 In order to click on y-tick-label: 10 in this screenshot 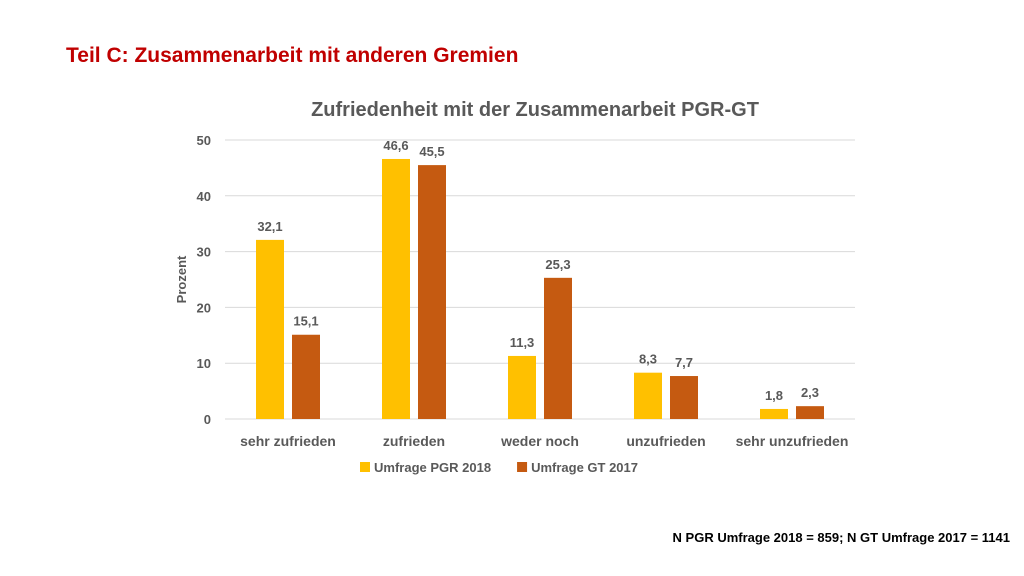, I will do `click(204, 363)`.